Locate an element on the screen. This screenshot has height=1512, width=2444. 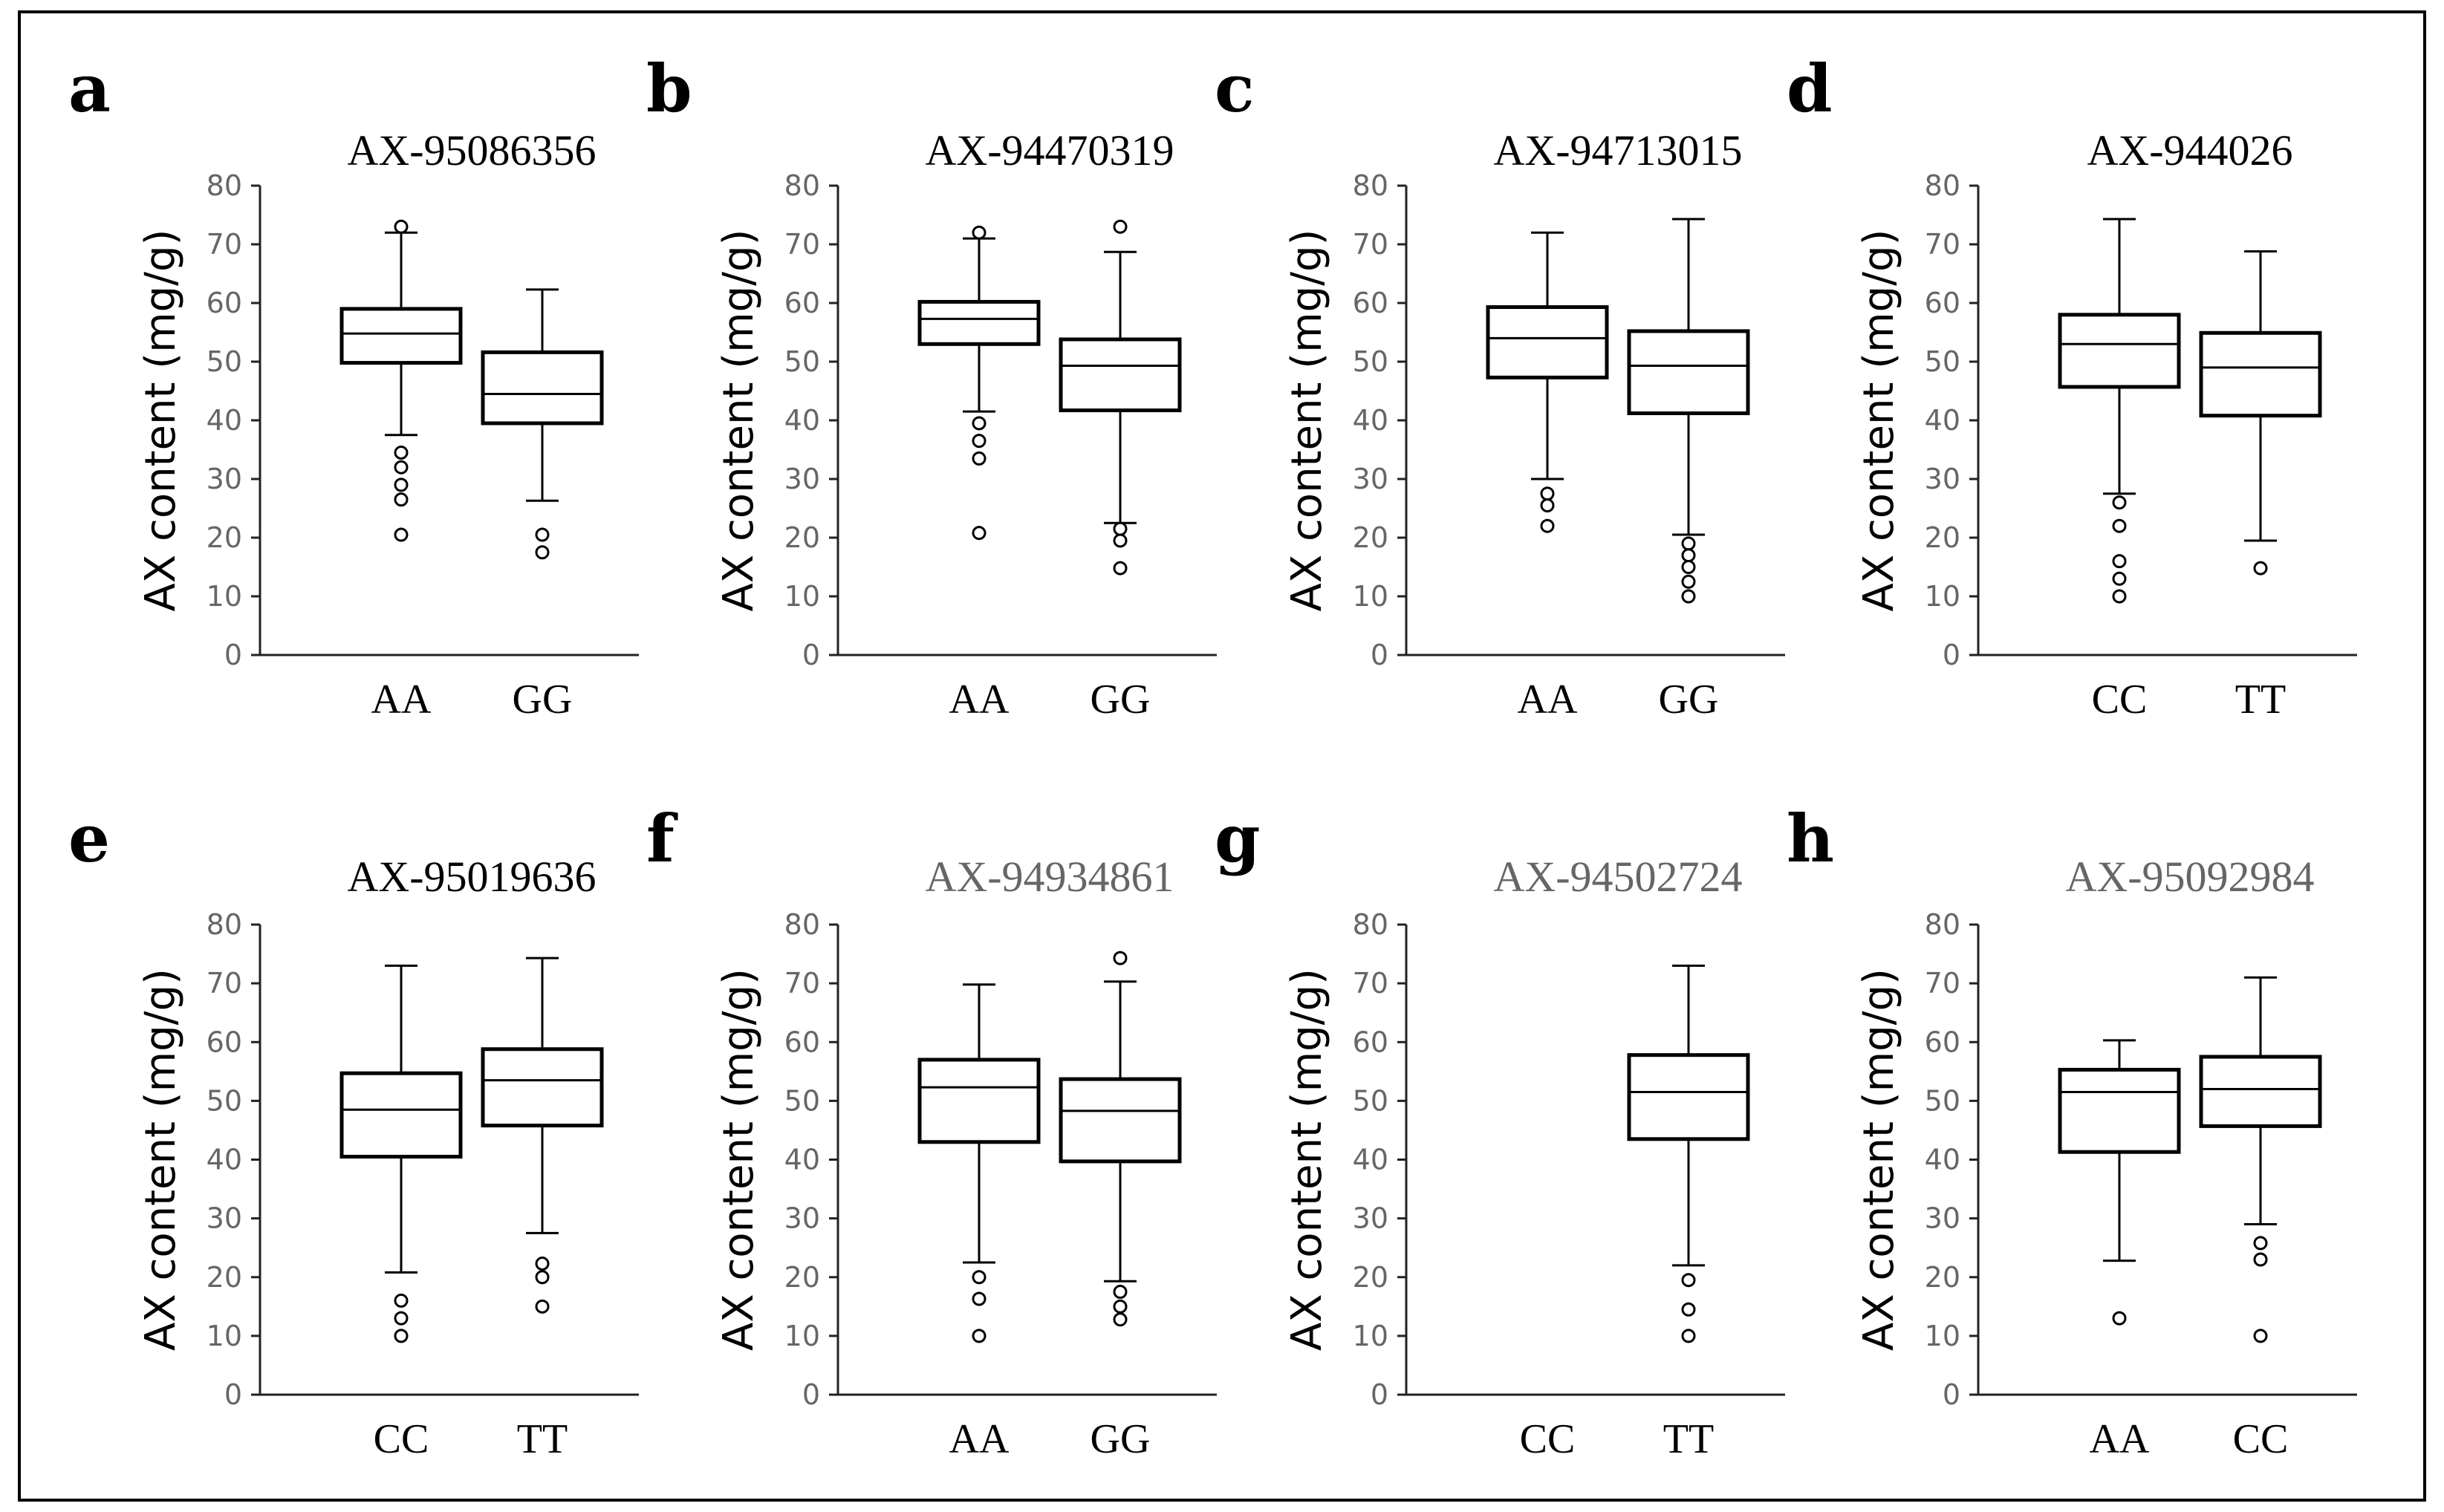
panel-letter: f is located at coordinates (662, 839).